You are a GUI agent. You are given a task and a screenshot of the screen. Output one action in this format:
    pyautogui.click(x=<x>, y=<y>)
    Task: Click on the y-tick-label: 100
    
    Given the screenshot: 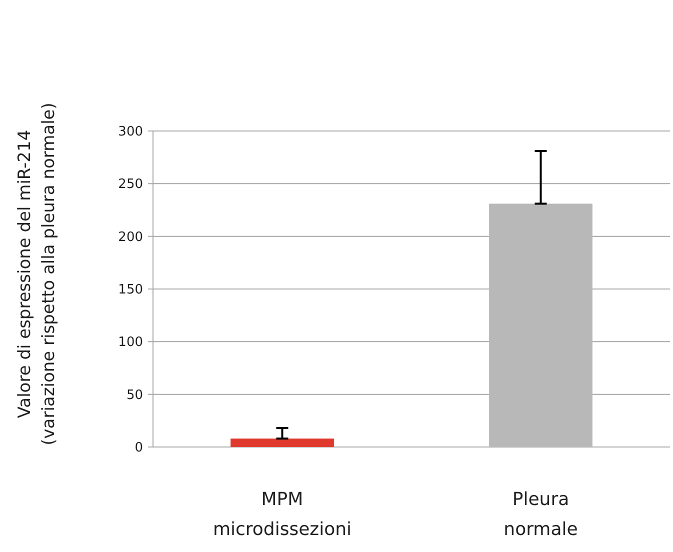 What is the action you would take?
    pyautogui.click(x=130, y=342)
    